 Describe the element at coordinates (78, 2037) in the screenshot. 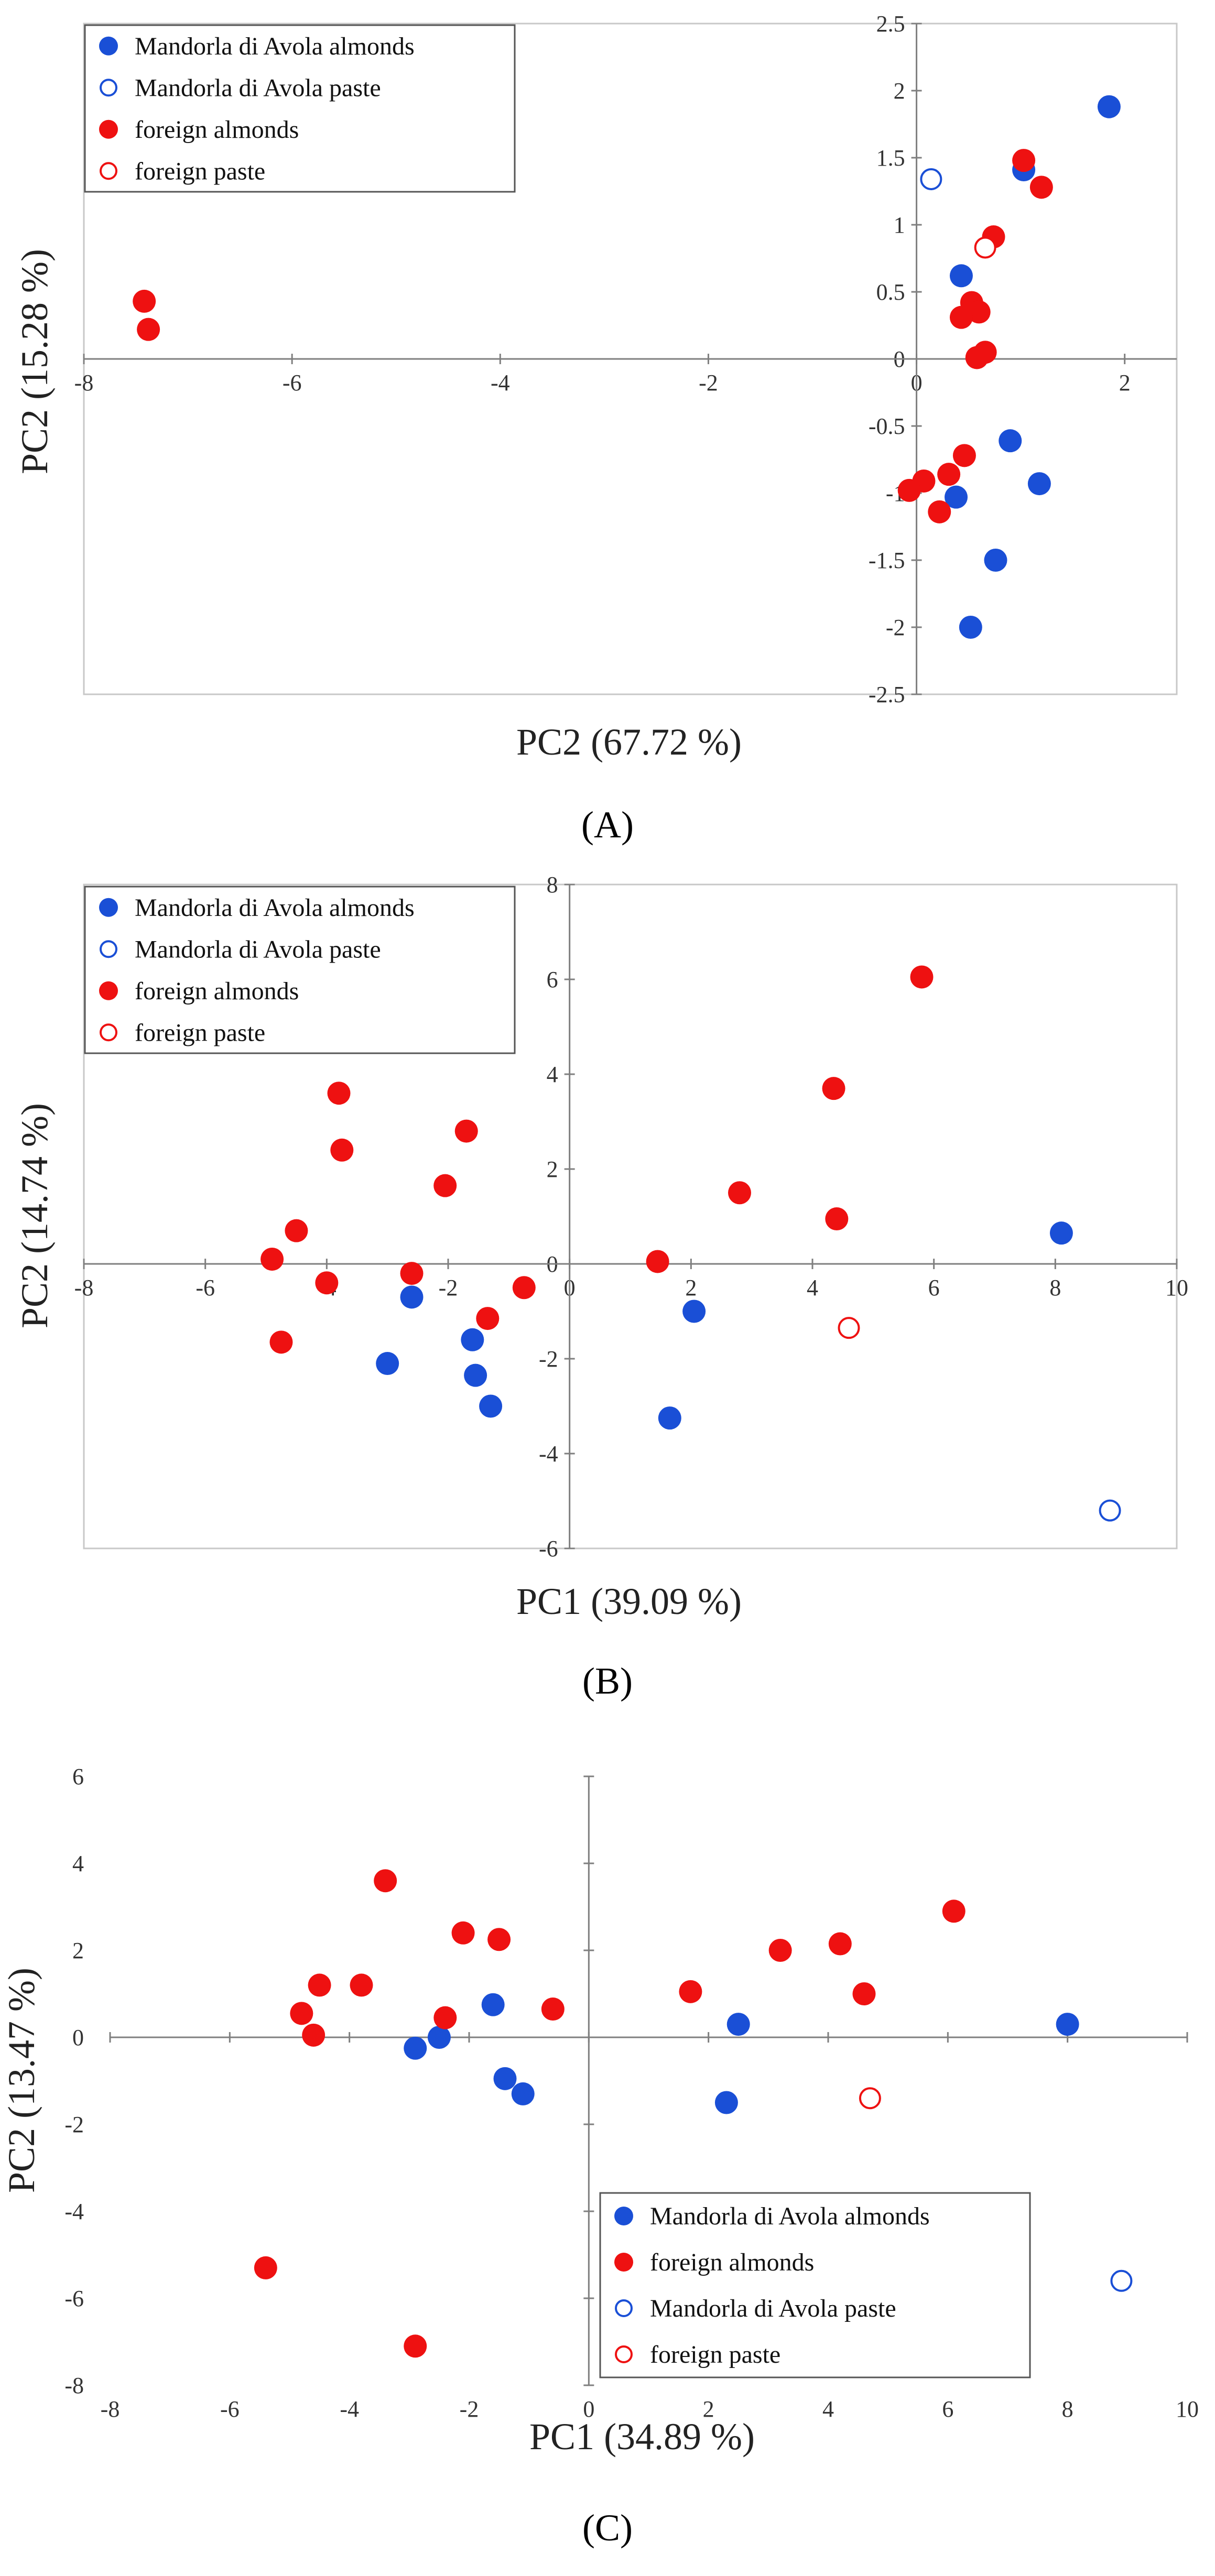

I see `y-tick-label: 0` at that location.